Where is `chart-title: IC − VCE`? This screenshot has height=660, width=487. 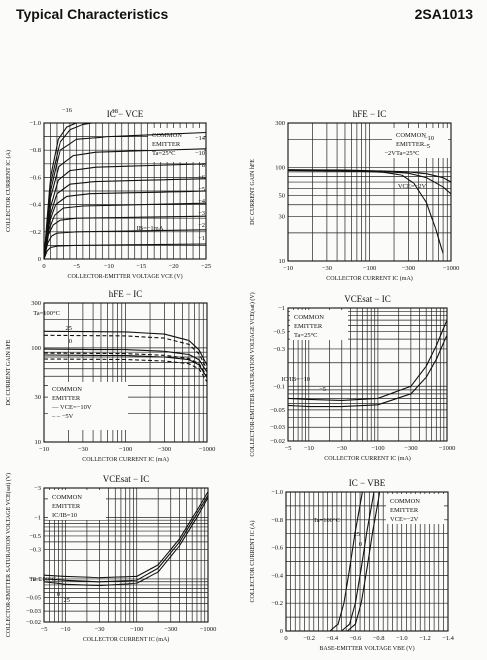
chart-title: IC − VCE is located at coordinates (125, 114).